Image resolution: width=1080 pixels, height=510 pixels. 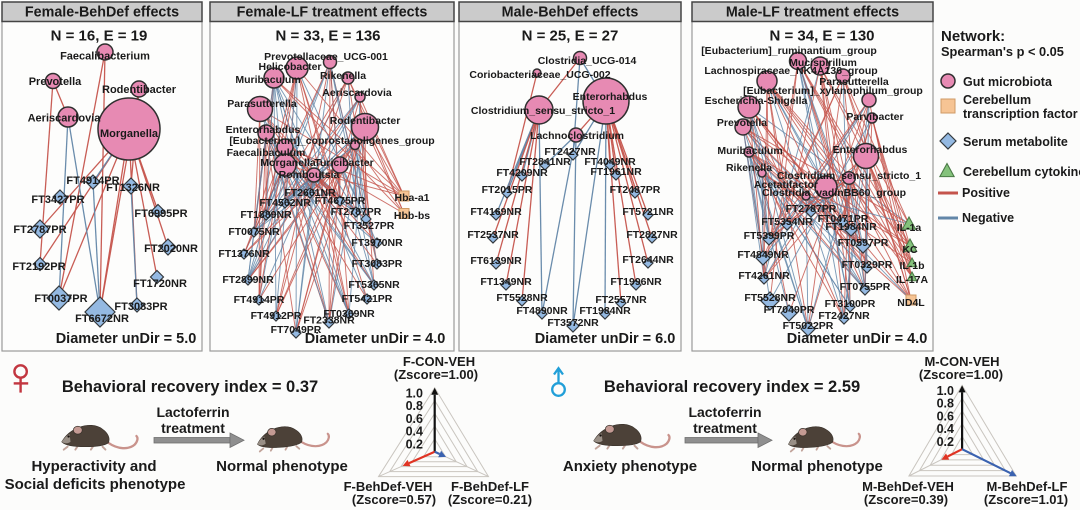 What do you see at coordinates (911, 303) in the screenshot?
I see `svg-text: ND4L` at bounding box center [911, 303].